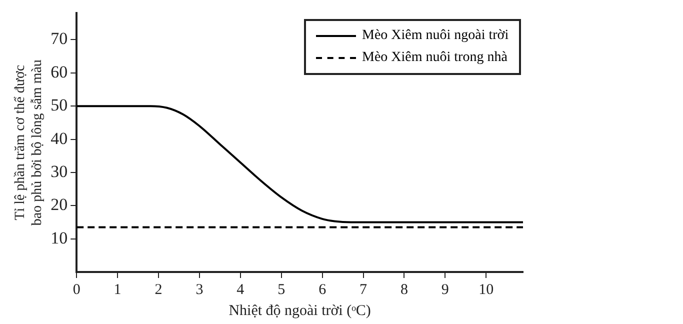  What do you see at coordinates (59, 204) in the screenshot?
I see `y-tick-label: 20` at bounding box center [59, 204].